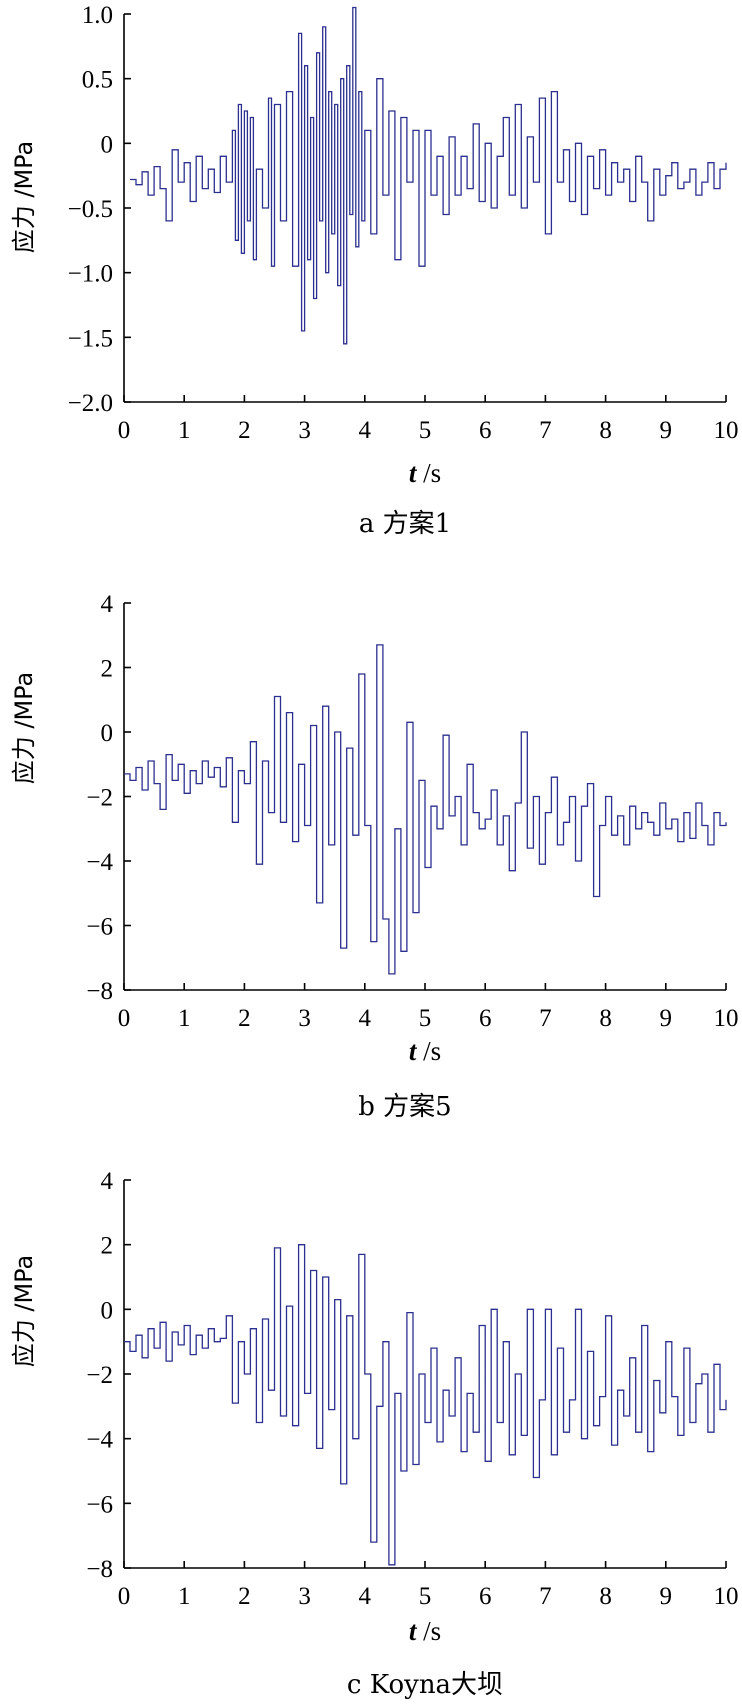 The image size is (742, 1705). Describe the element at coordinates (404, 1107) in the screenshot. I see `panel-caption: b 方案5` at that location.